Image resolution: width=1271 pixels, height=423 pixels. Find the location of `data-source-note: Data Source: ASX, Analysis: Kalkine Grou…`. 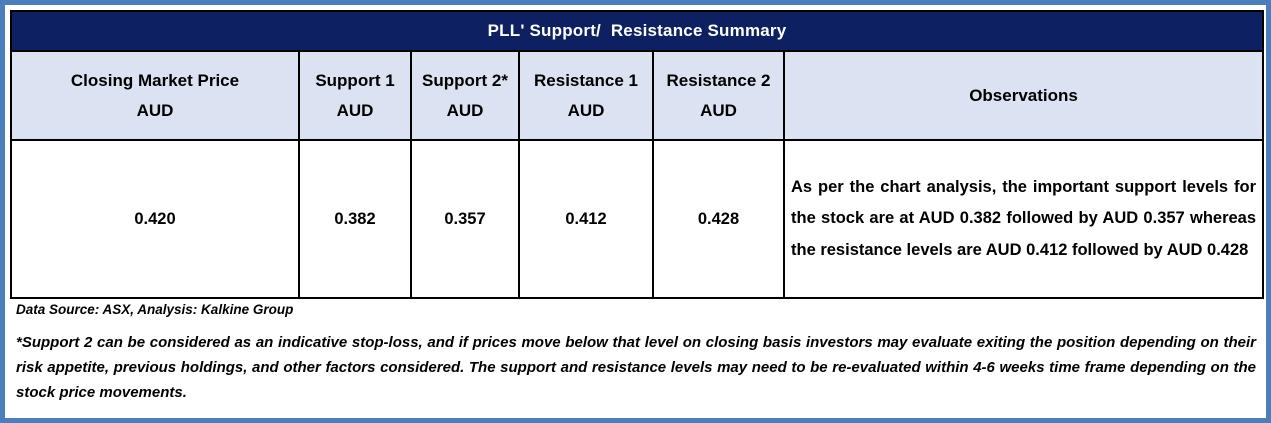

data-source-note: Data Source: ASX, Analysis: Kalkine Grou… is located at coordinates (155, 309).